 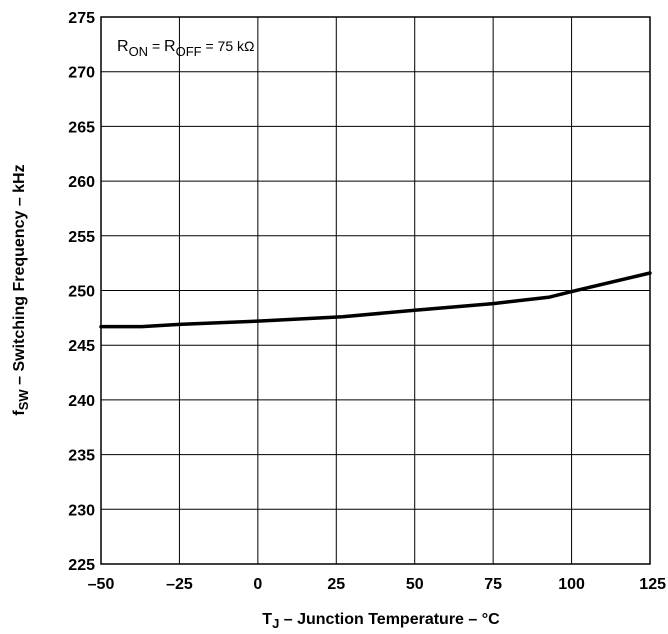 I want to click on y-tick-label: 230, so click(x=81, y=510).